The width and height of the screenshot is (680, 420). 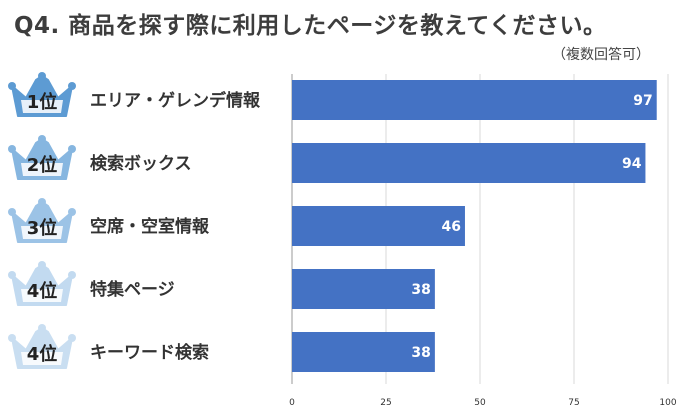 I want to click on x-axis-ticks: 0 25 50 75 100, so click(x=483, y=403).